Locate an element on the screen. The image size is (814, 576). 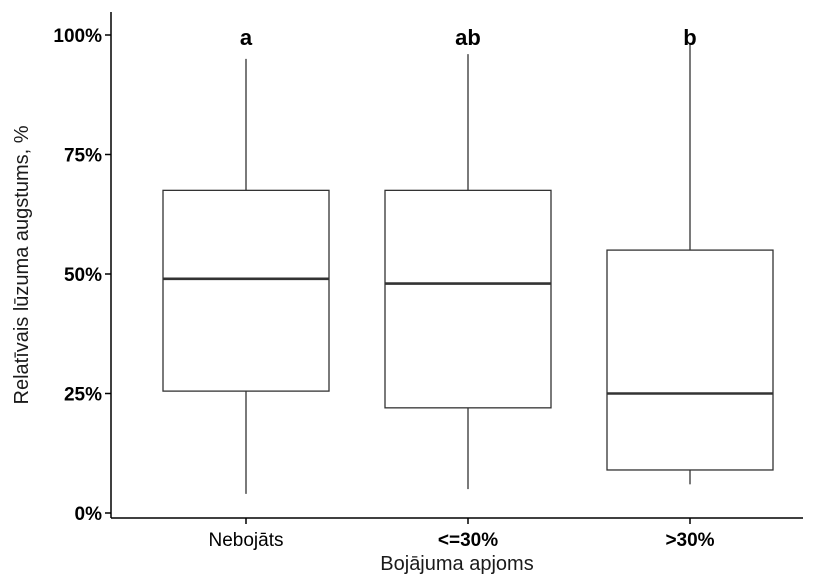
x-axis-title: Bojājuma apjoms is located at coordinates (456, 564).